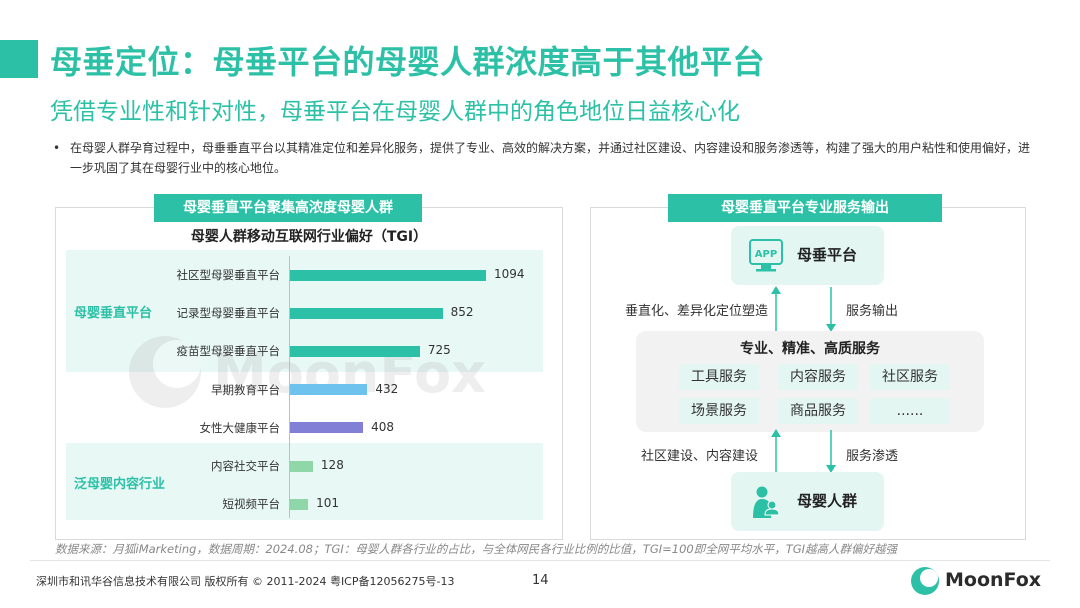 The width and height of the screenshot is (1080, 608). I want to click on category-label: 女性大健康平台, so click(240, 427).